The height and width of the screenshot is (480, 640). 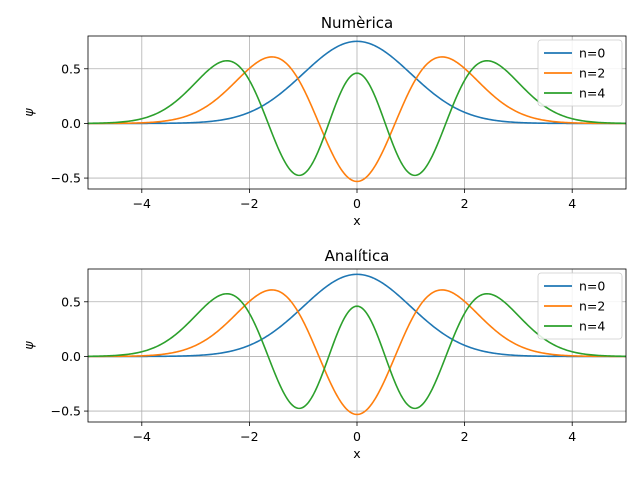 I want to click on chart-title: Numèrica, so click(x=357, y=23).